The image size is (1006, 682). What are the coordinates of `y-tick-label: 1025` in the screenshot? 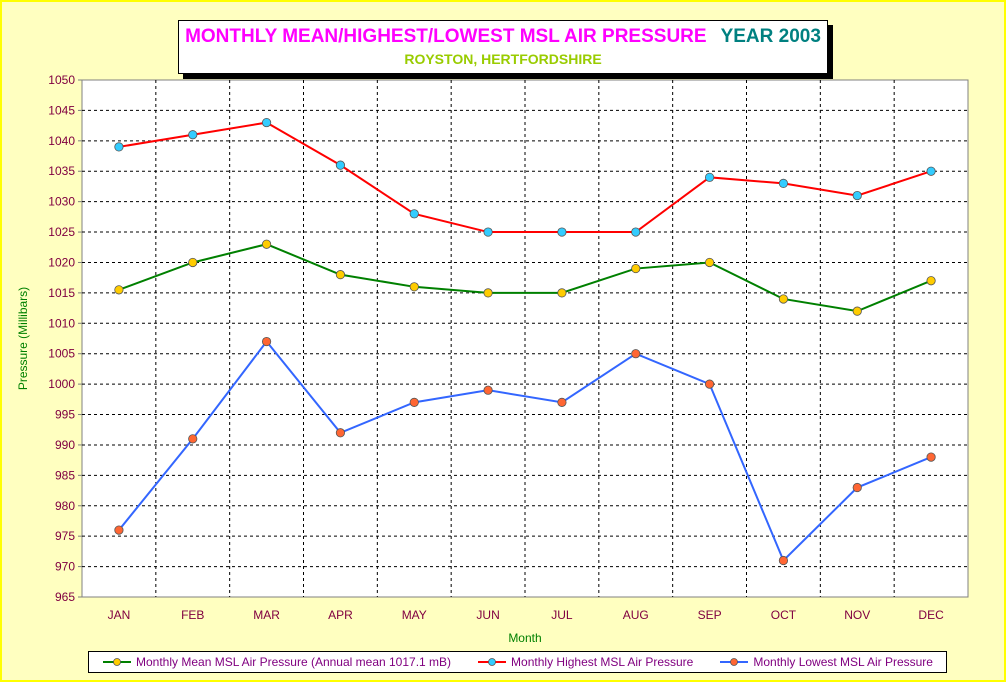 It's located at (61, 232).